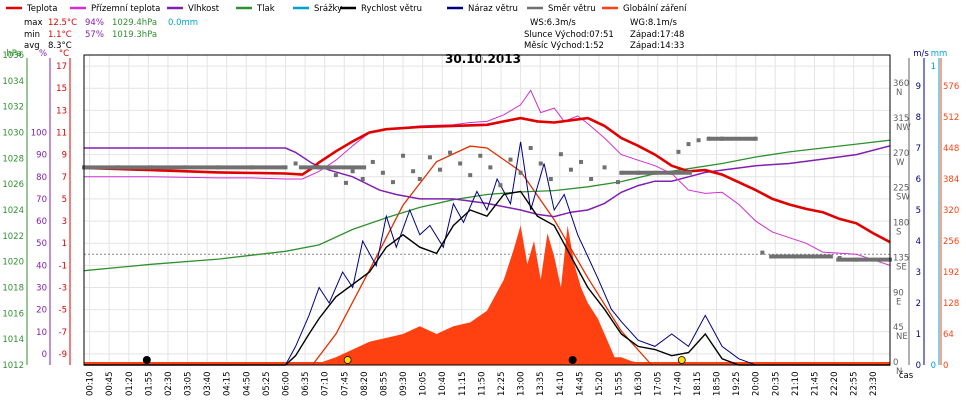 The height and width of the screenshot is (400, 966). I want to click on tick-temp: -5, so click(63, 311).